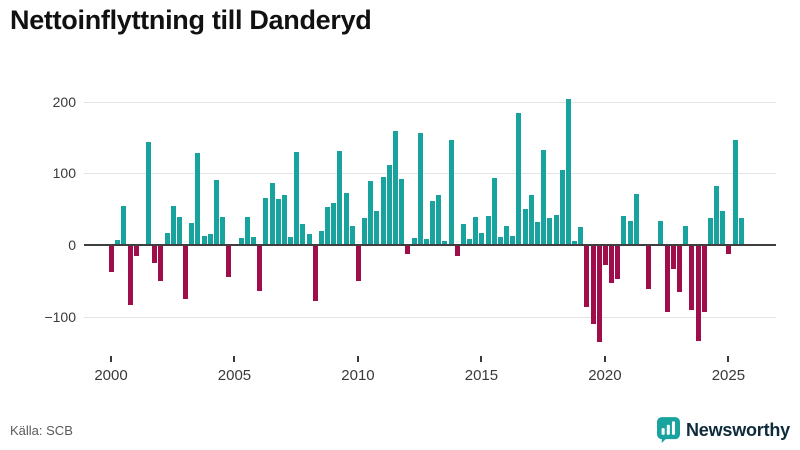  What do you see at coordinates (357, 359) in the screenshot?
I see `x-axis-tick-2010` at bounding box center [357, 359].